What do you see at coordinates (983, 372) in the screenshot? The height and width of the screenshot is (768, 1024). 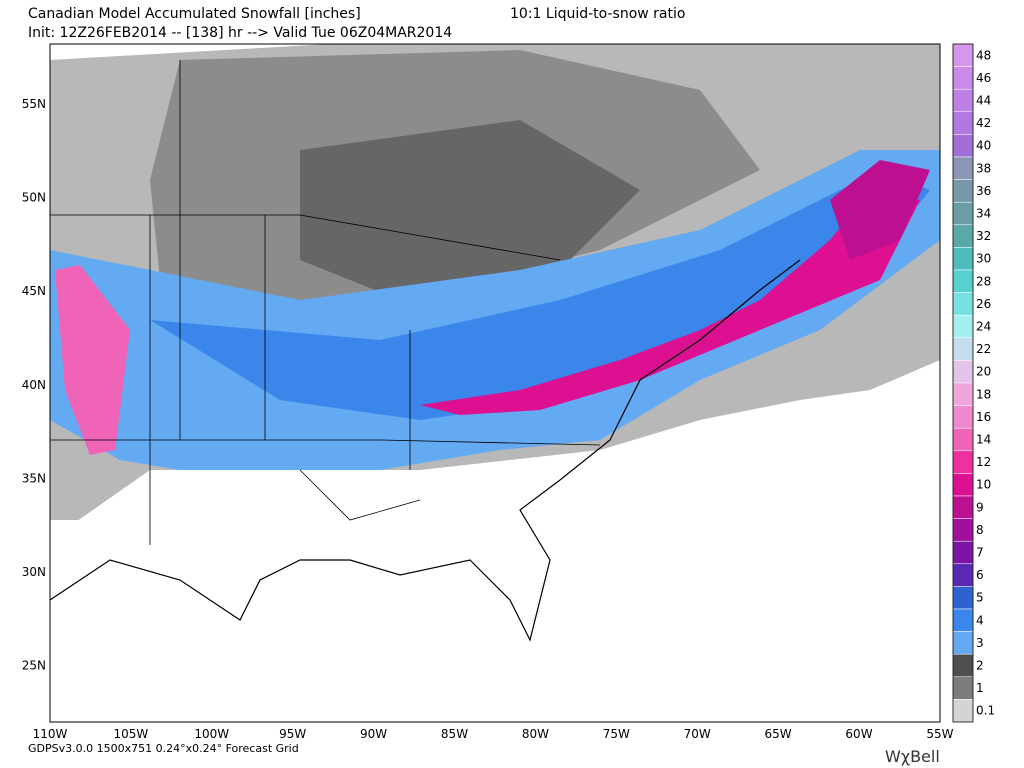 I see `legend-label: 20` at bounding box center [983, 372].